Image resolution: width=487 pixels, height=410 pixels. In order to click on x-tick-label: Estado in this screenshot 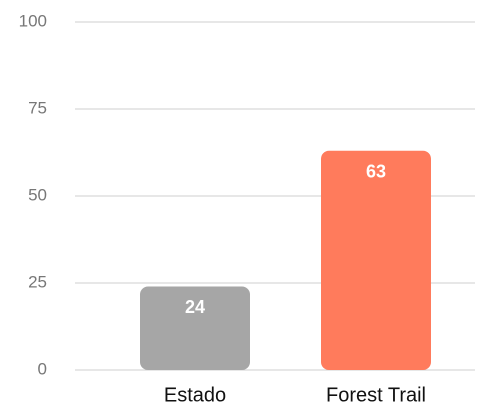, I will do `click(195, 395)`.